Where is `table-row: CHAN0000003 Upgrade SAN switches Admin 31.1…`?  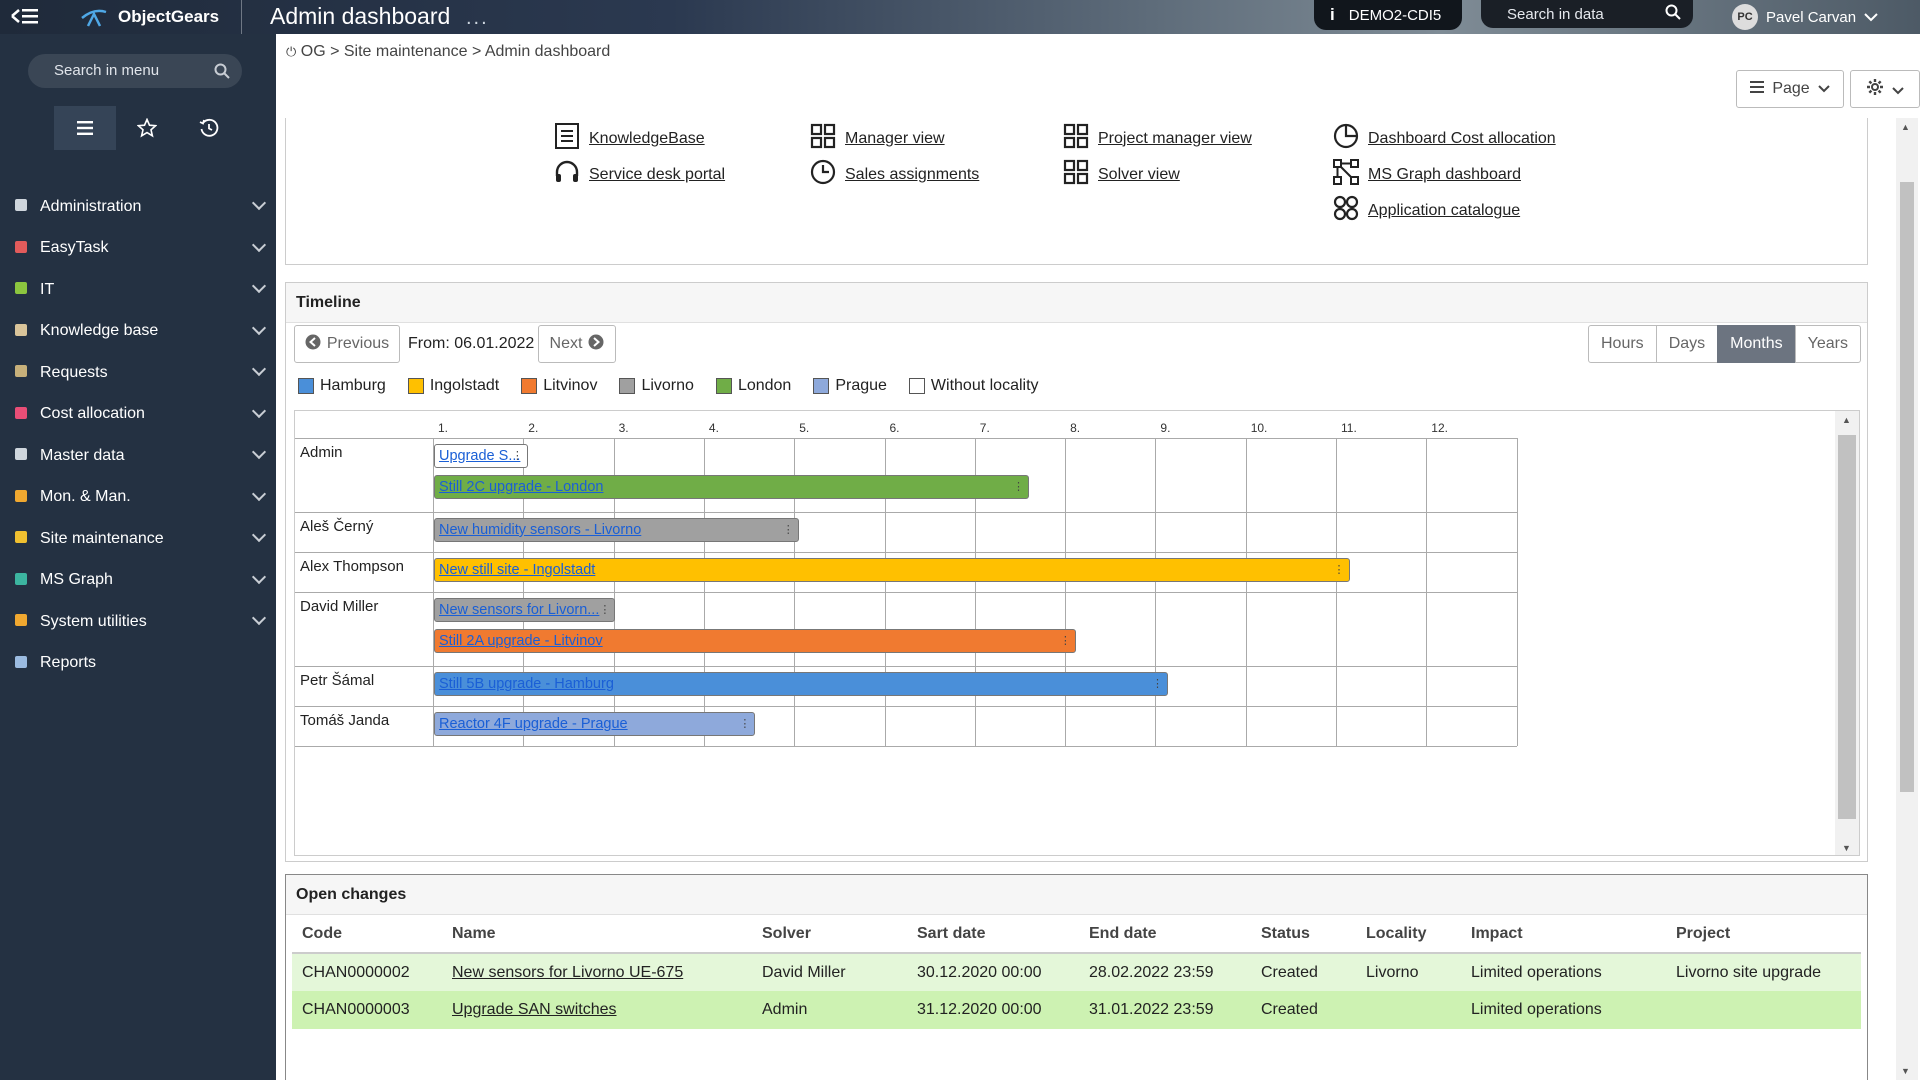
table-row: CHAN0000003 Upgrade SAN switches Admin 31.1… is located at coordinates (1076, 1010).